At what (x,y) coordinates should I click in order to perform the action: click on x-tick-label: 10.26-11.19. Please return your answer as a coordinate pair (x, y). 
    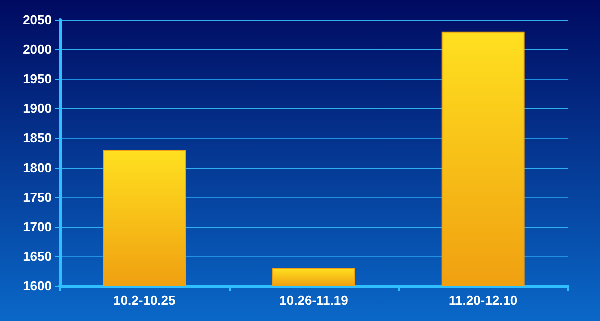
    Looking at the image, I should click on (314, 300).